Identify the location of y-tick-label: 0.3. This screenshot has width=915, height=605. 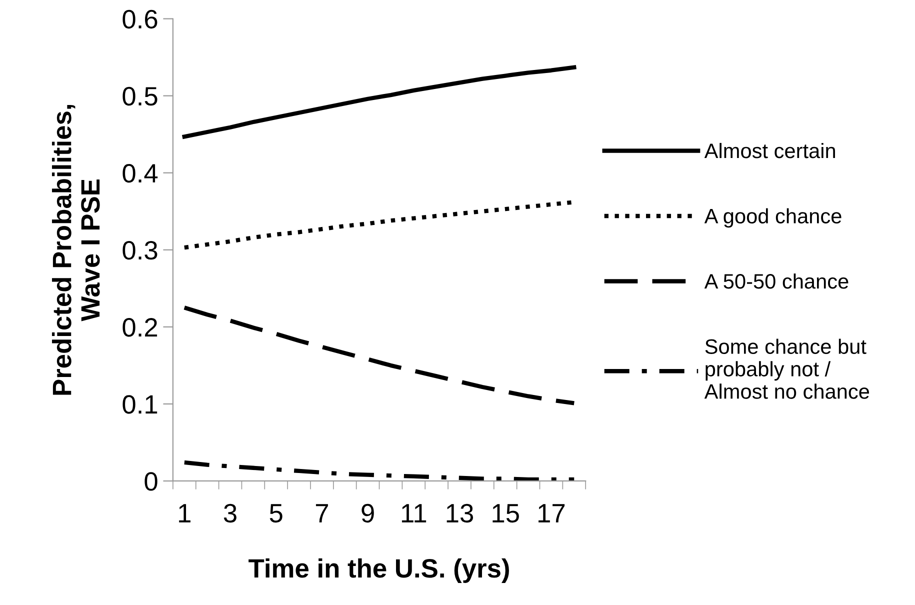
(140, 250).